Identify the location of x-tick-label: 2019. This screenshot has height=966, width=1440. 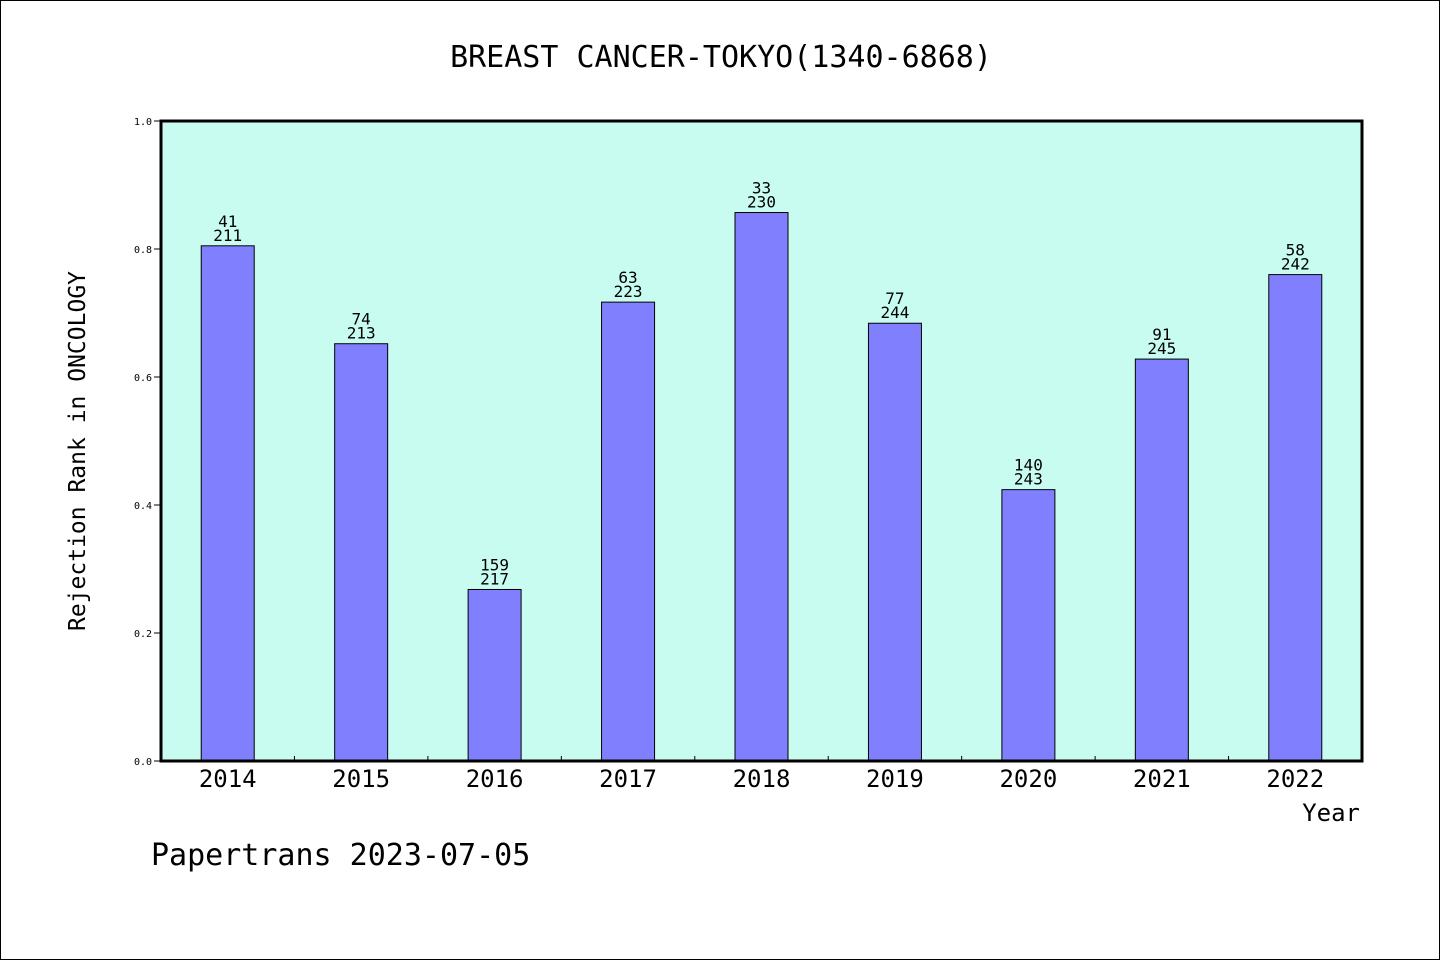
(895, 779).